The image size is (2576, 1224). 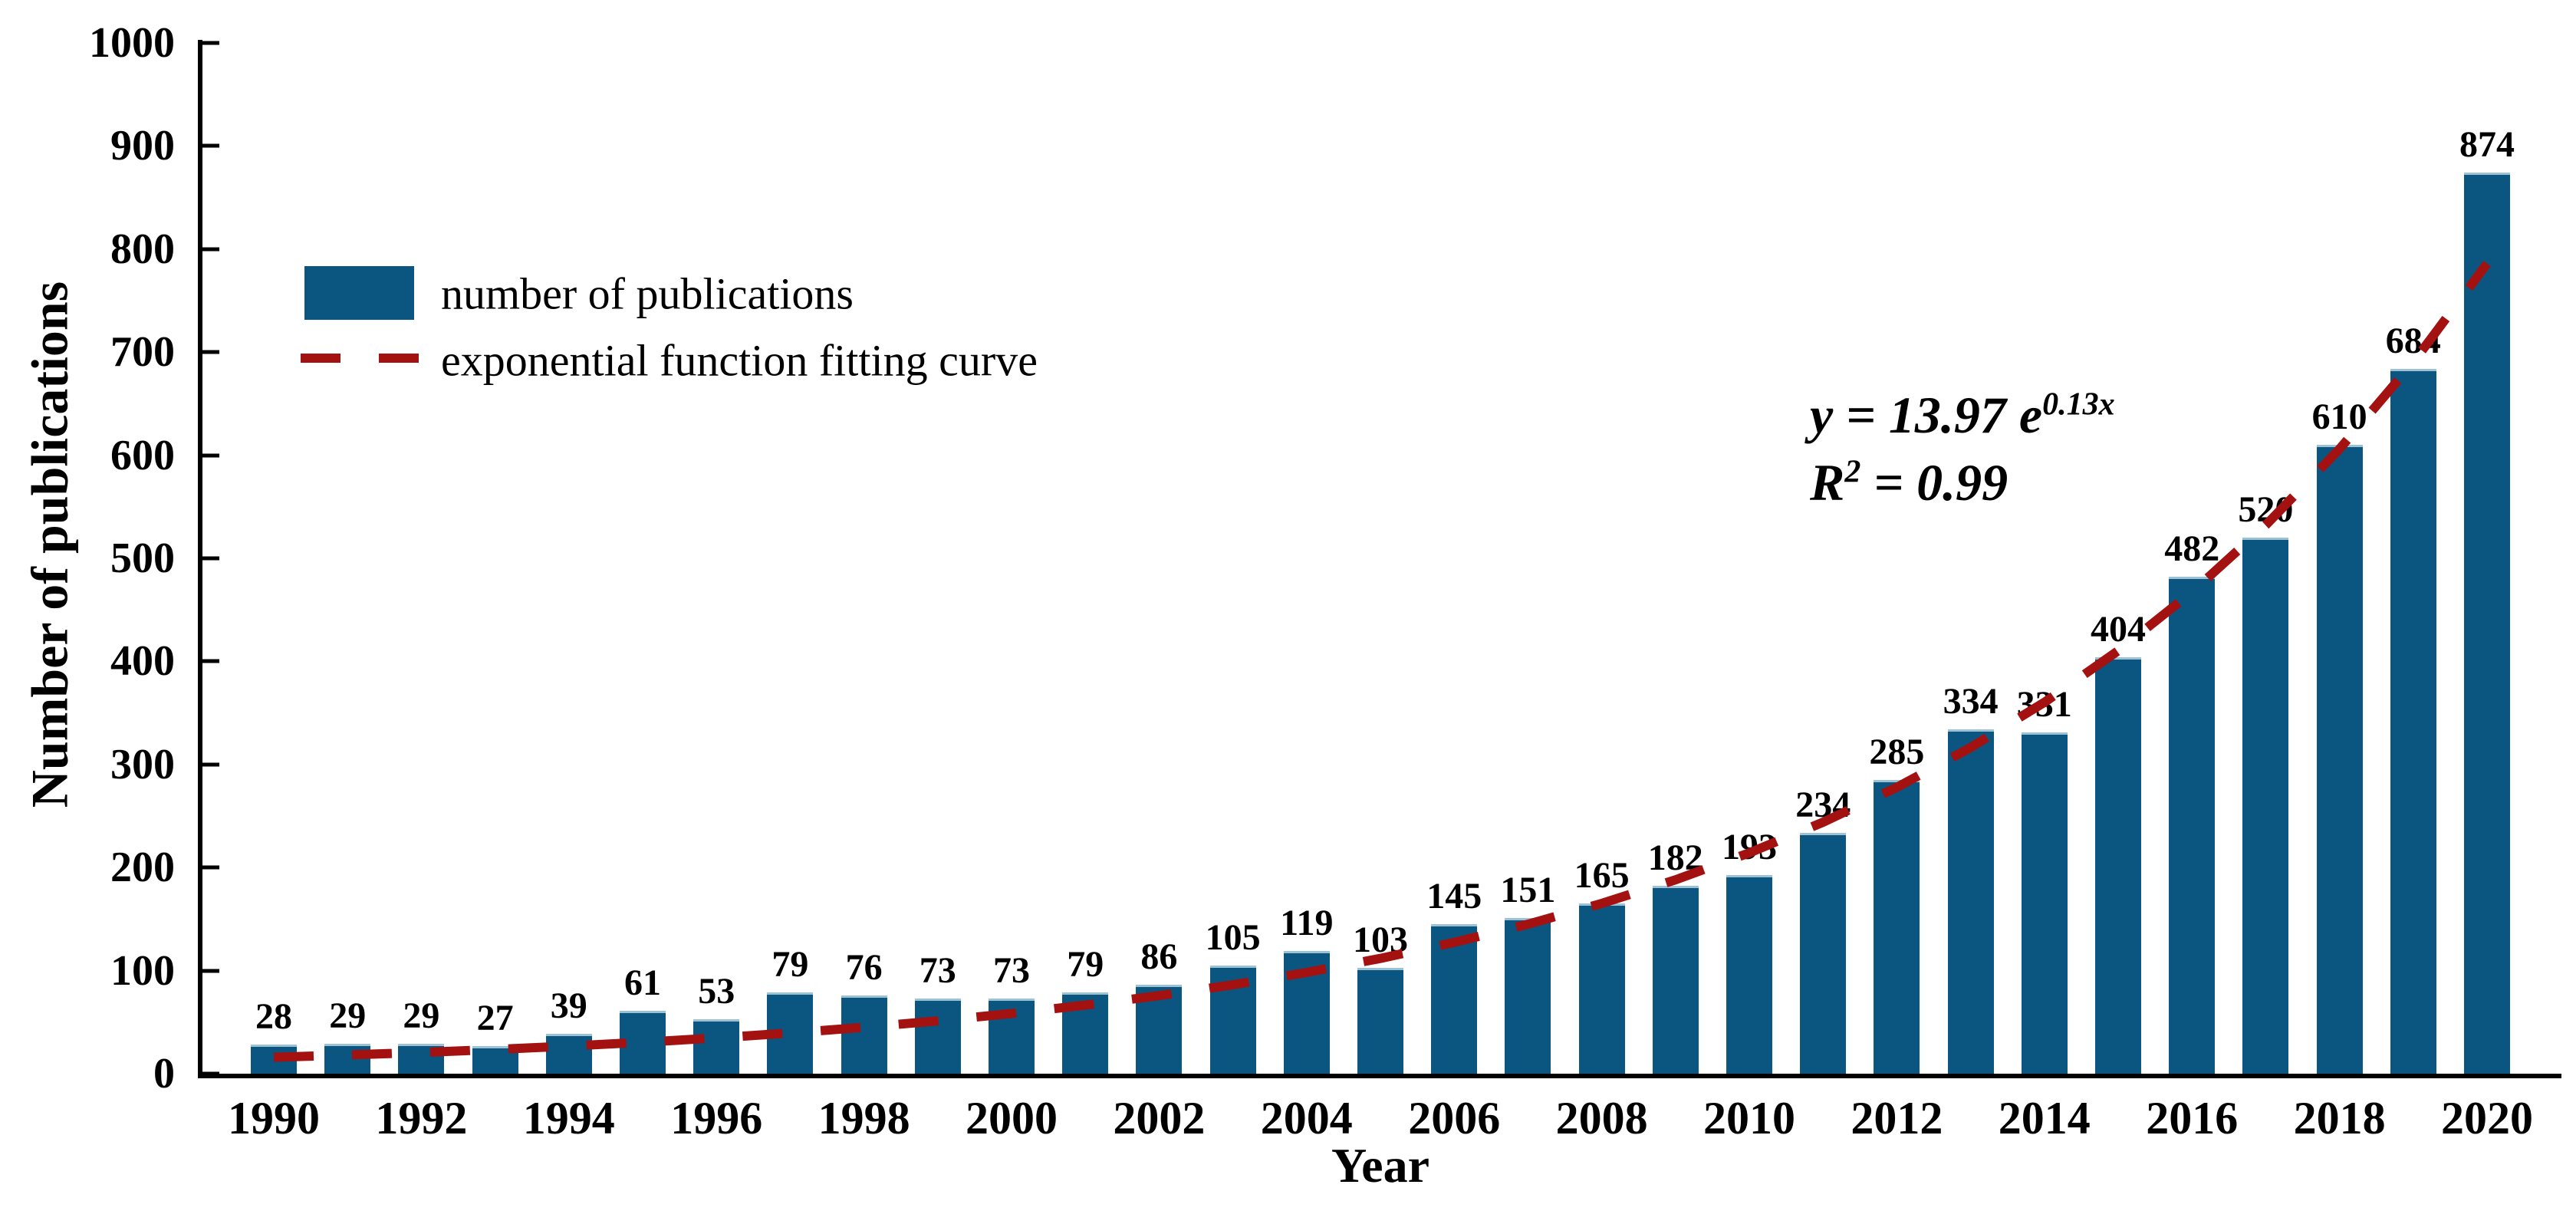 I want to click on bar-2006, so click(x=1454, y=999).